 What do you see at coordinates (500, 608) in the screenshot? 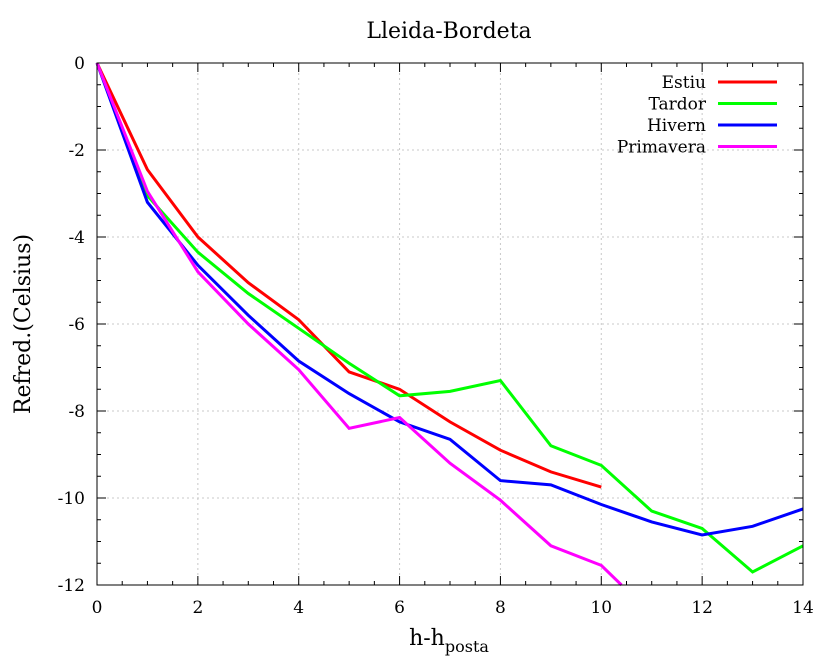
I see `x-tick-label: 8` at bounding box center [500, 608].